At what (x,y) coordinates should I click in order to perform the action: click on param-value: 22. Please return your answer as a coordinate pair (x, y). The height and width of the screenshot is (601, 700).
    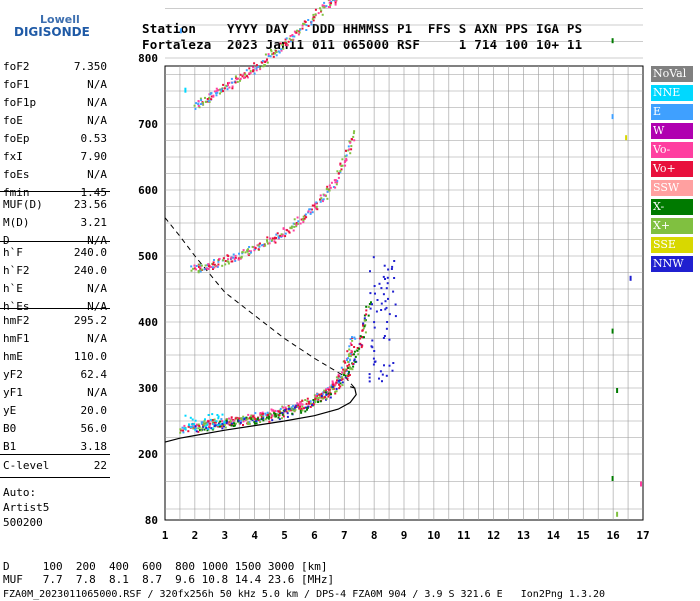
    Looking at the image, I should click on (100, 465).